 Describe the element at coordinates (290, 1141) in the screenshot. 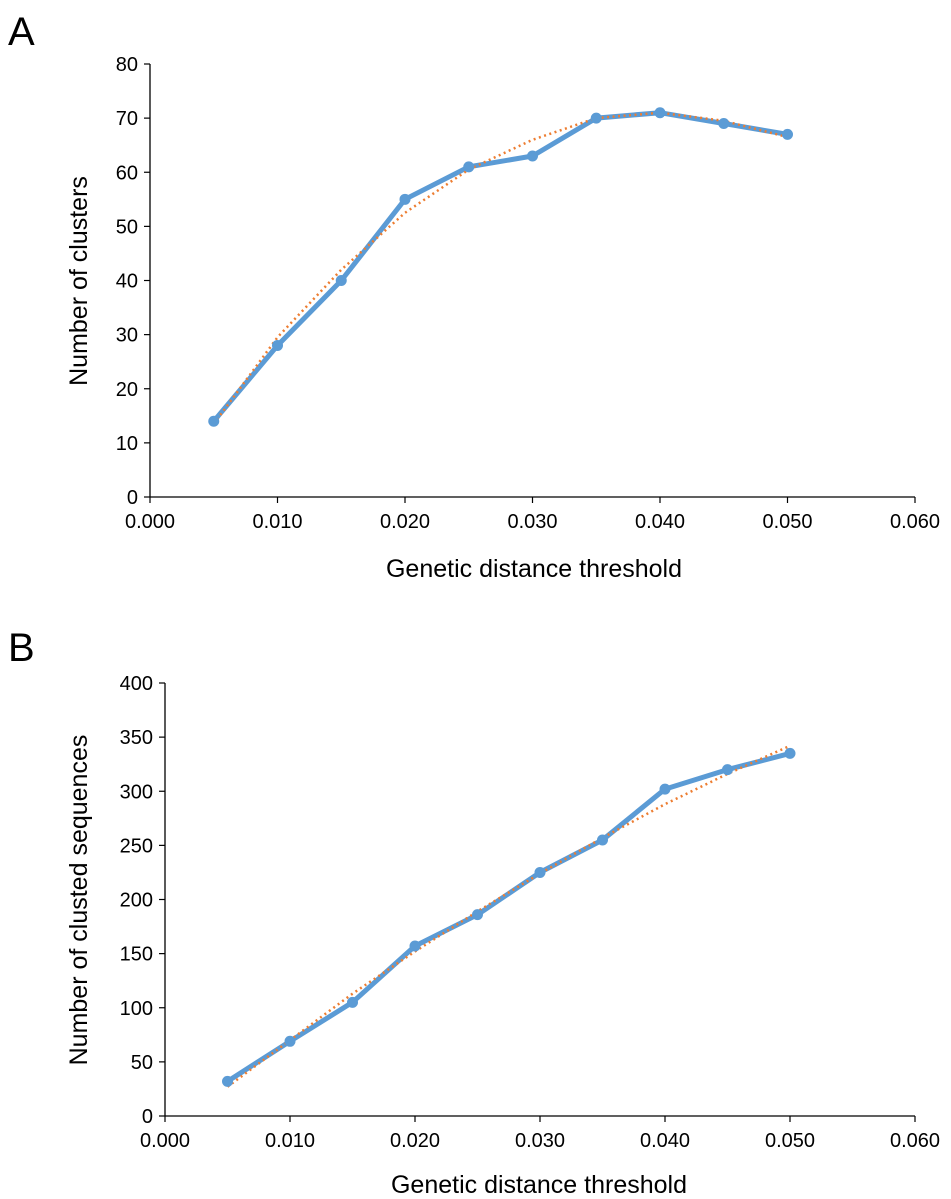

I see `x-tick-label-b: 0.010` at that location.